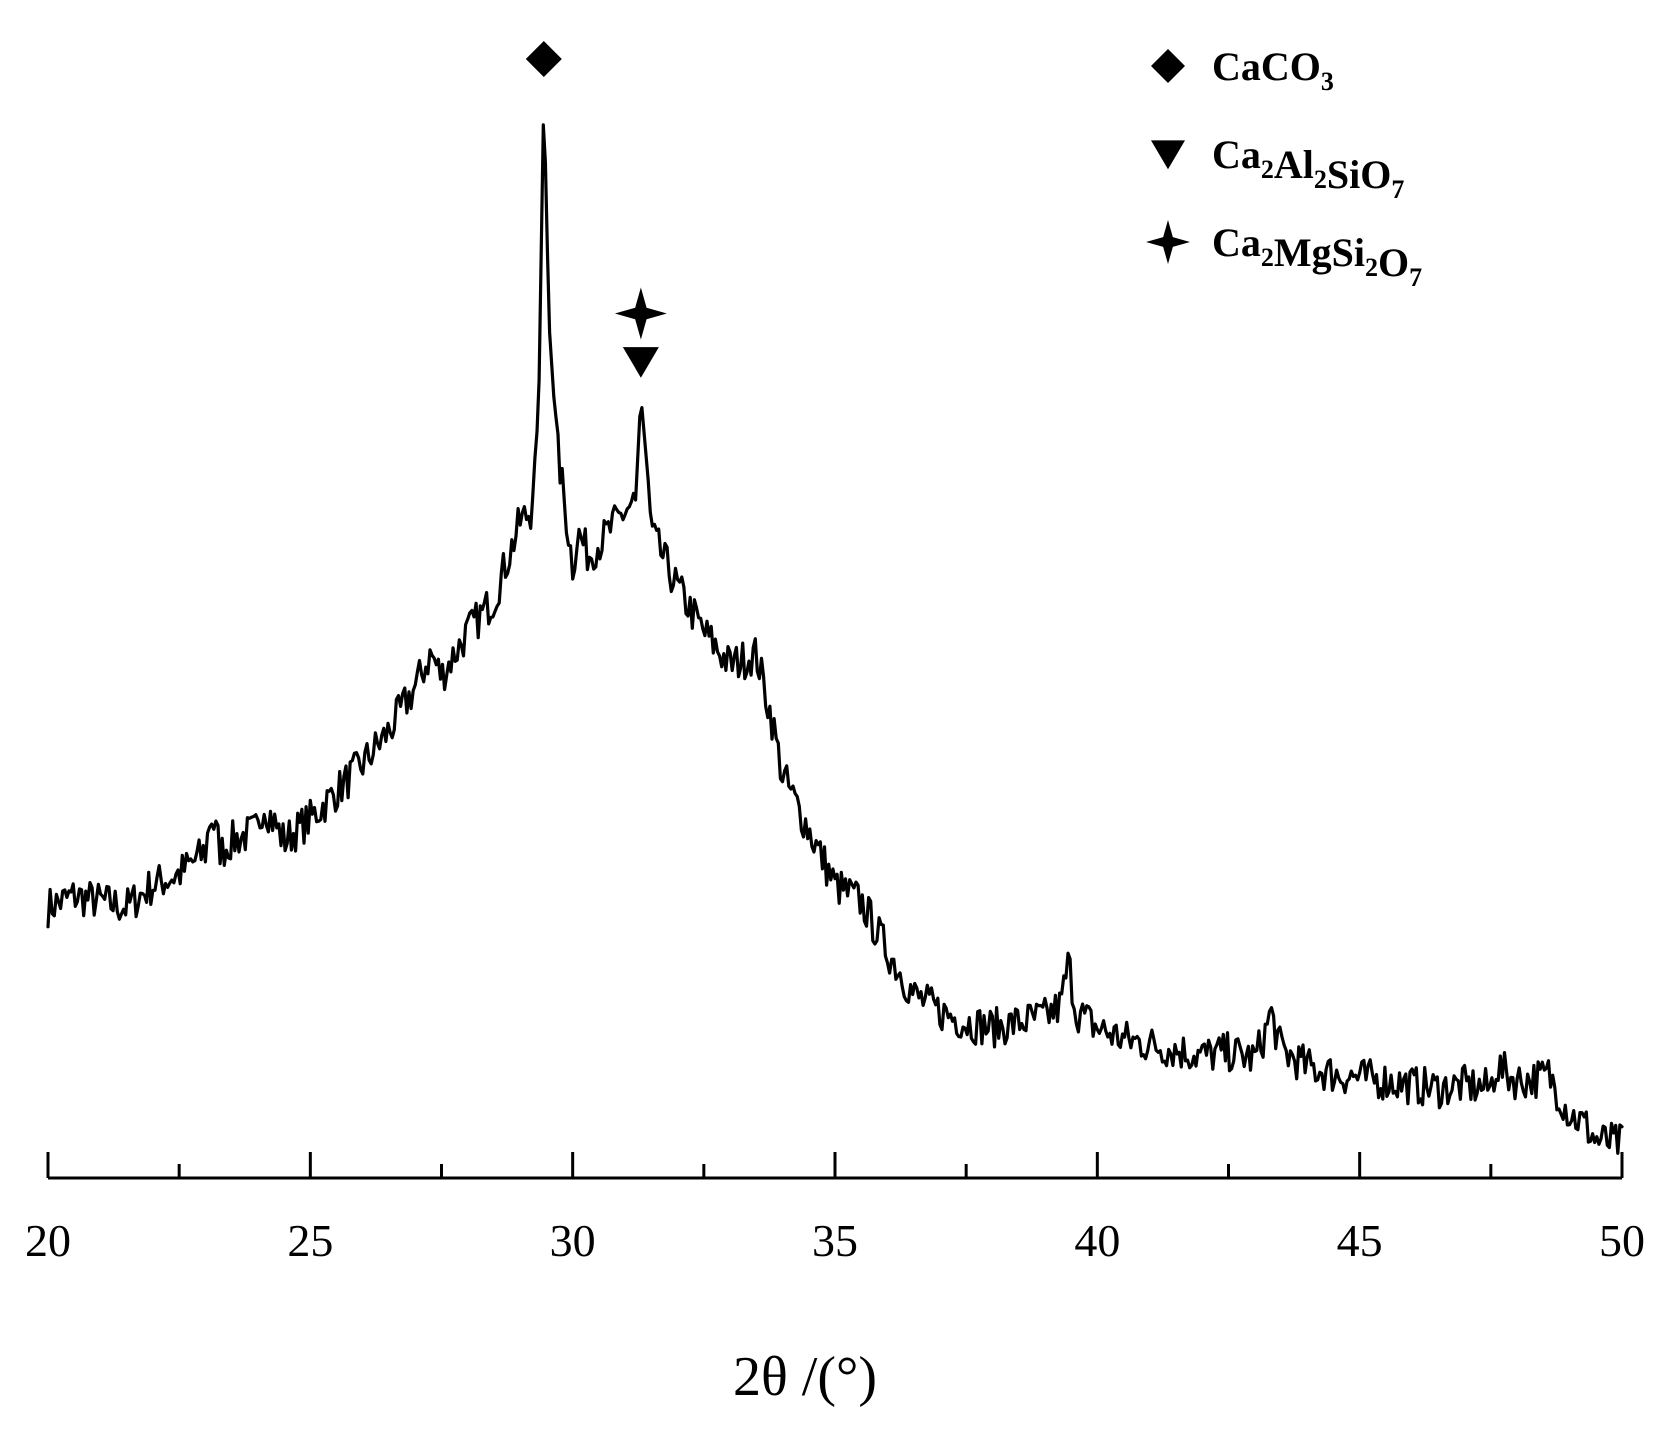 Image resolution: width=1670 pixels, height=1430 pixels. Describe the element at coordinates (1168, 66) in the screenshot. I see `diamond-legend-icon` at that location.